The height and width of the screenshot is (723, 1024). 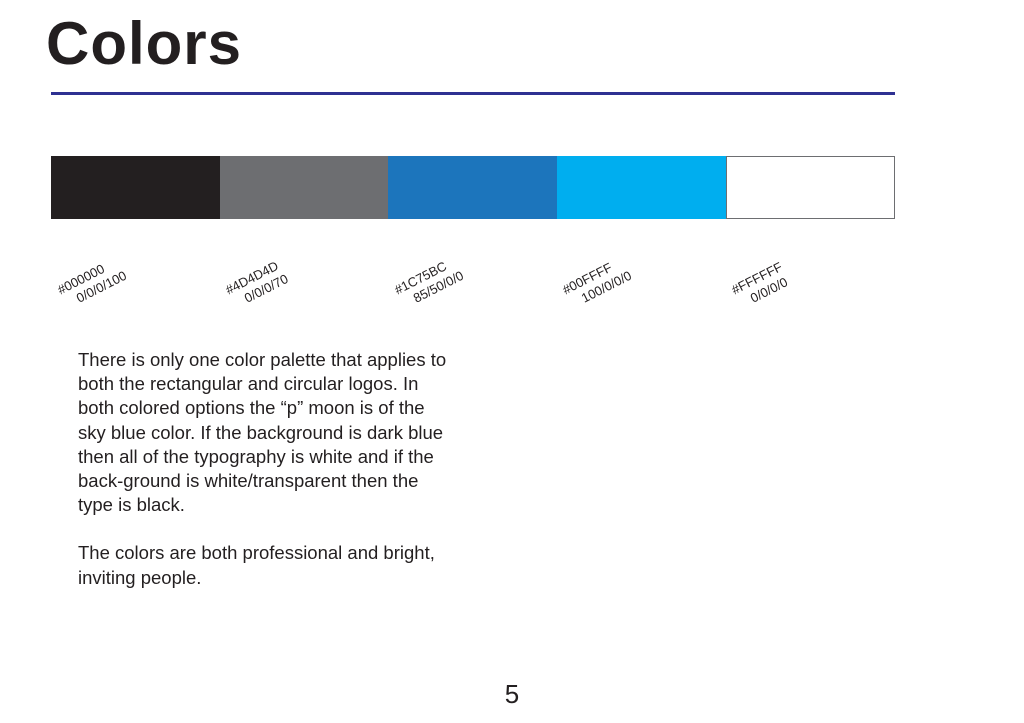 What do you see at coordinates (452, 271) in the screenshot?
I see `swatch-label-dark-blue: #1C75BC 85/50/0/0` at bounding box center [452, 271].